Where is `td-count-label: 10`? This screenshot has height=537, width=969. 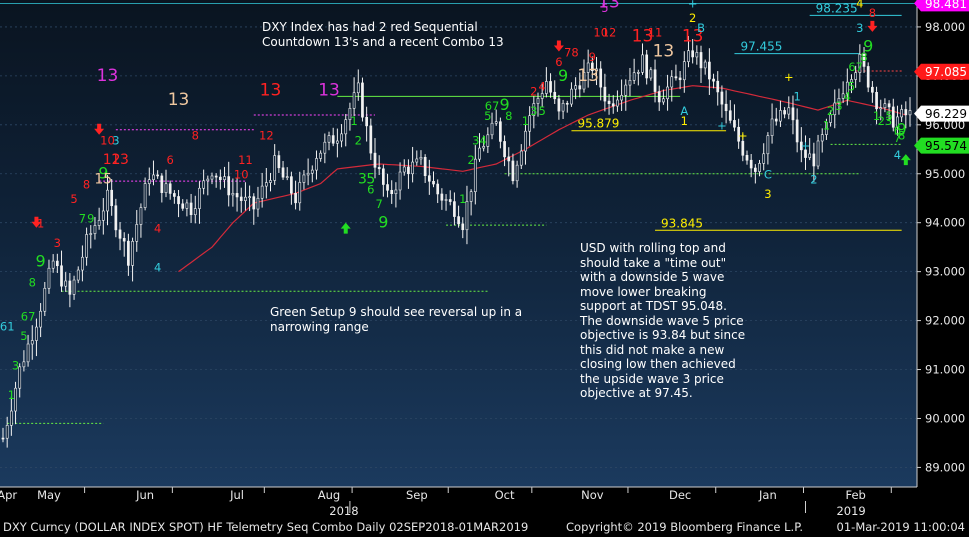 td-count-label: 10 is located at coordinates (241, 175).